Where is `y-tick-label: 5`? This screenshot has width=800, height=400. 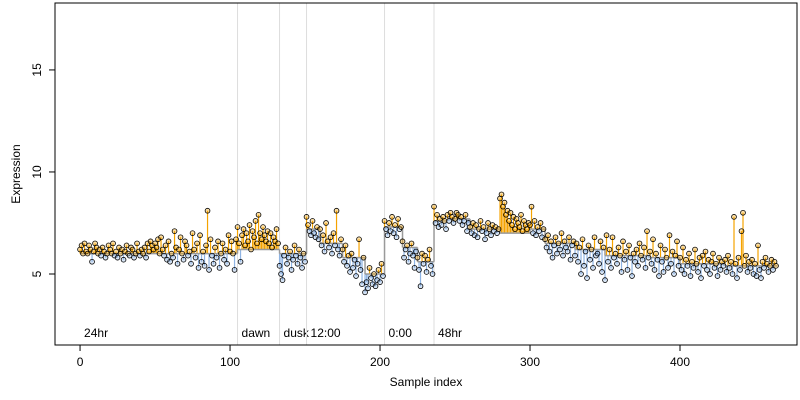 y-tick-label: 5 is located at coordinates (37, 273).